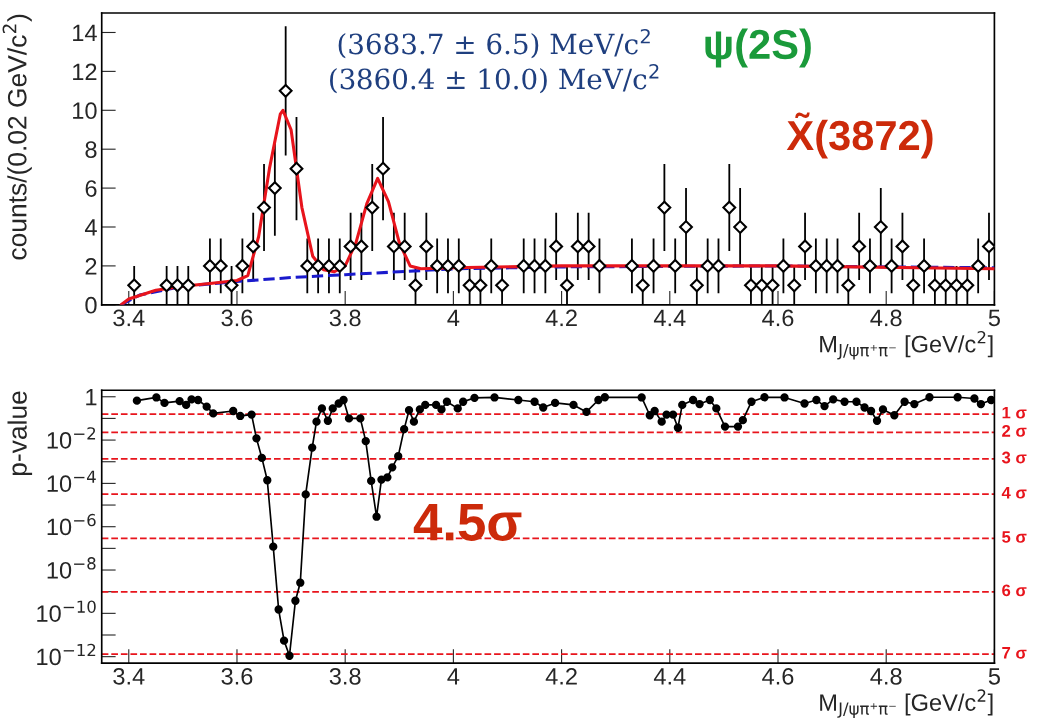  Describe the element at coordinates (1014, 653) in the screenshot. I see `ref-line-label: 7 σ` at that location.